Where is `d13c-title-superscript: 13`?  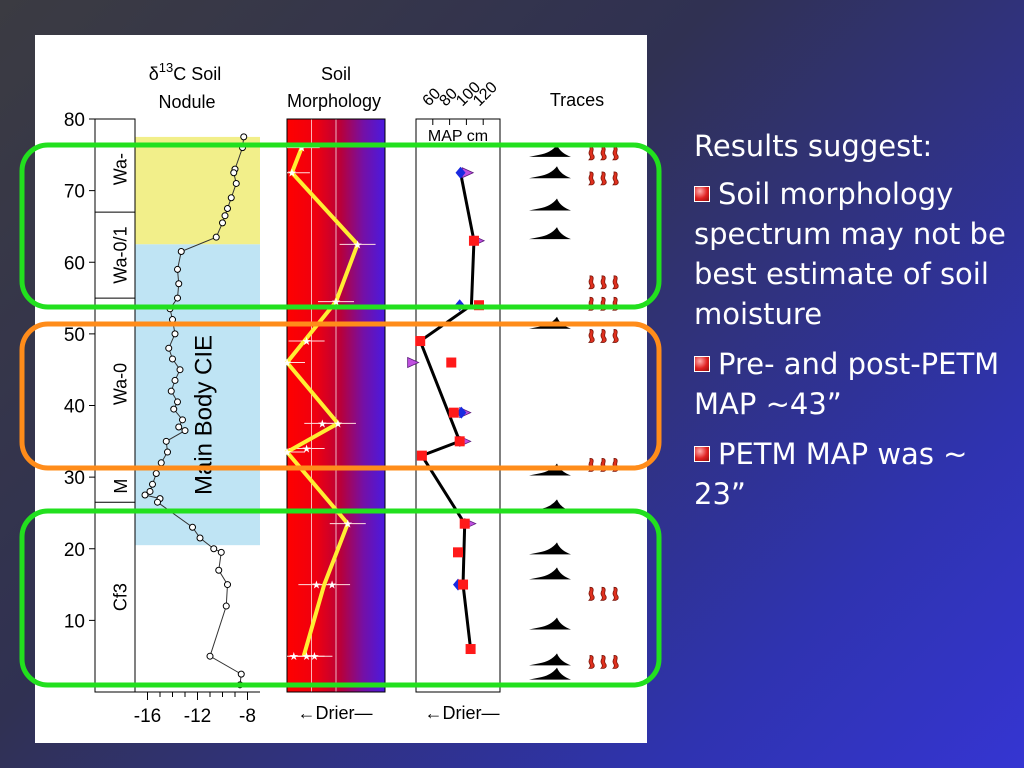 d13c-title-superscript: 13 is located at coordinates (166, 67).